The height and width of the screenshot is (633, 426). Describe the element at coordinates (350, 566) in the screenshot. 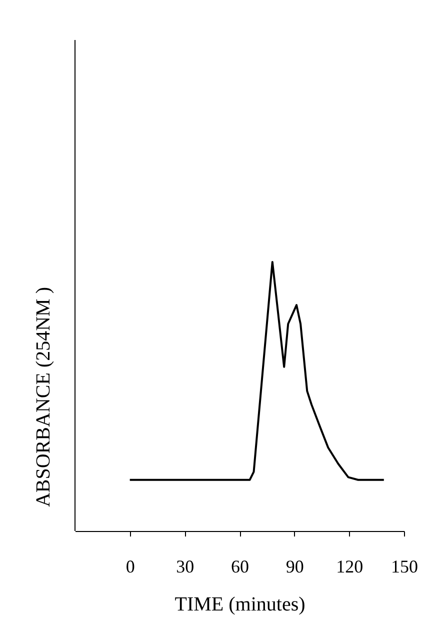

I see `x-tick-label: 120` at that location.